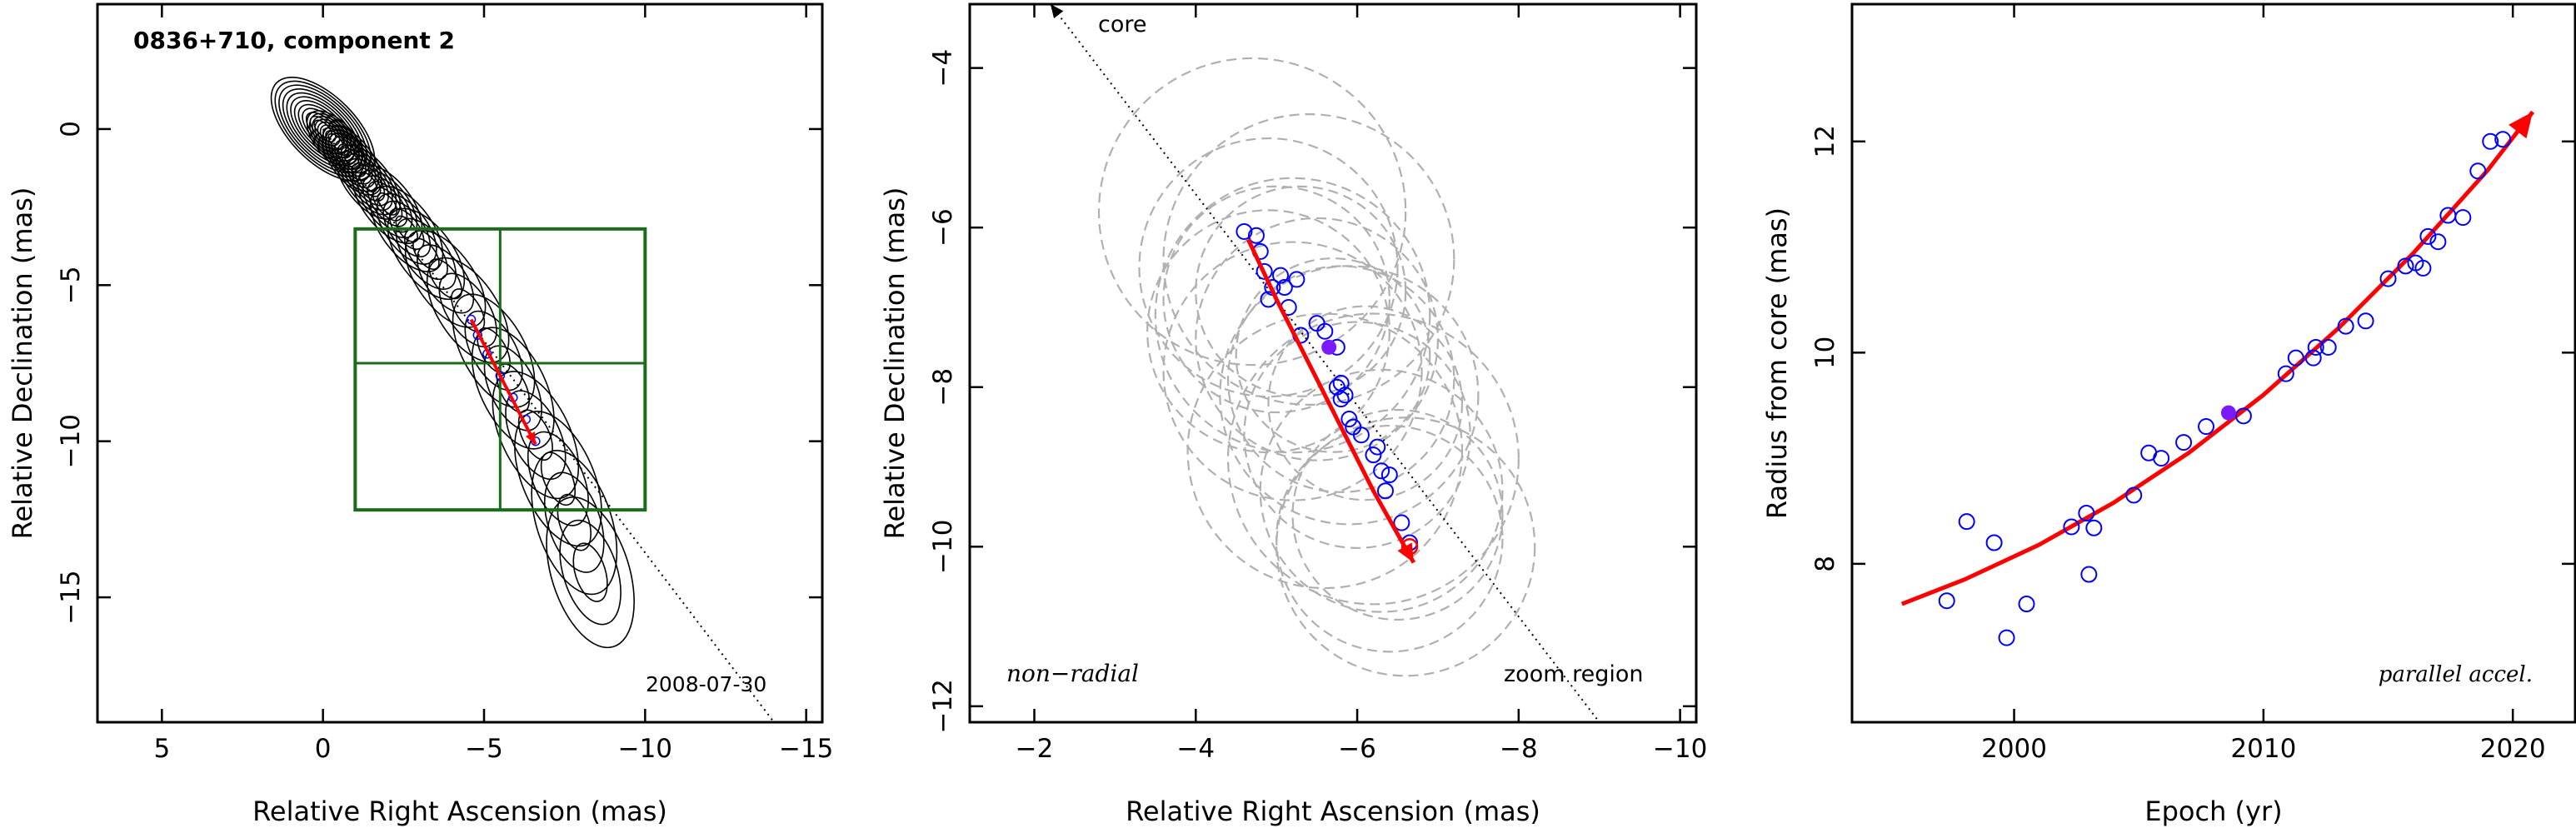 This screenshot has width=2576, height=833. I want to click on jet-direction-line, so click(548, 425).